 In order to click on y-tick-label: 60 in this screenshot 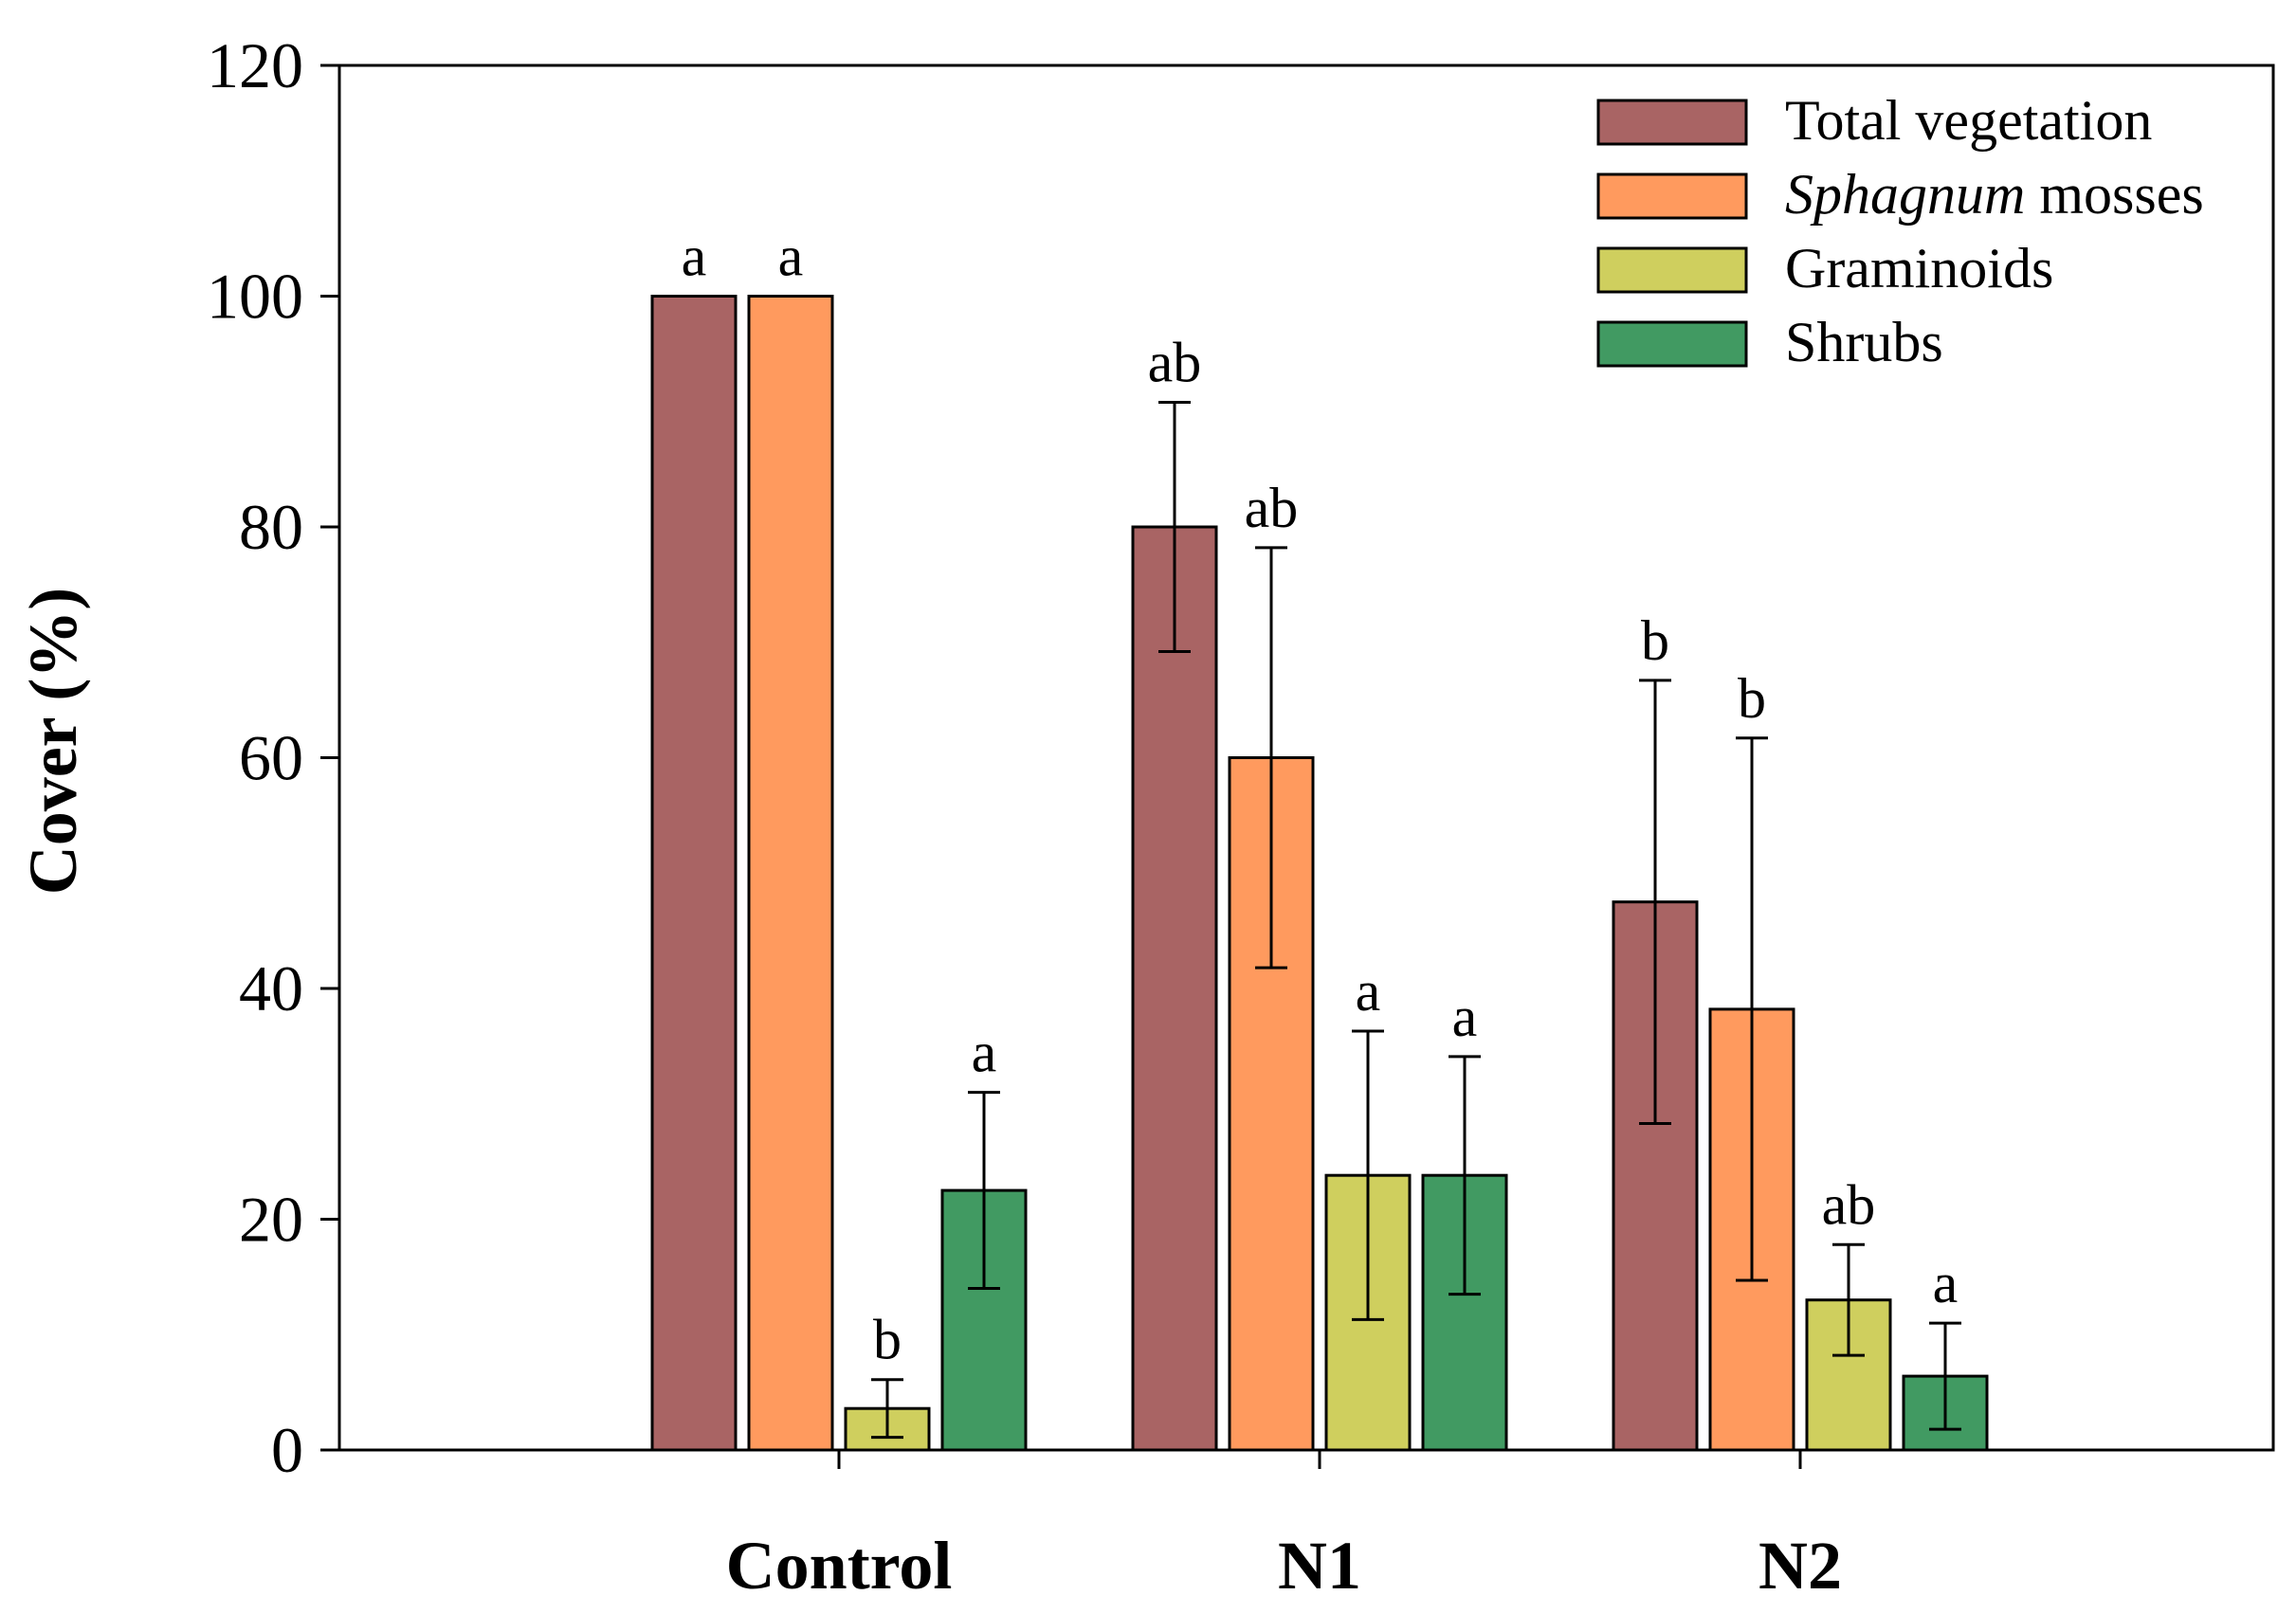, I will do `click(271, 758)`.